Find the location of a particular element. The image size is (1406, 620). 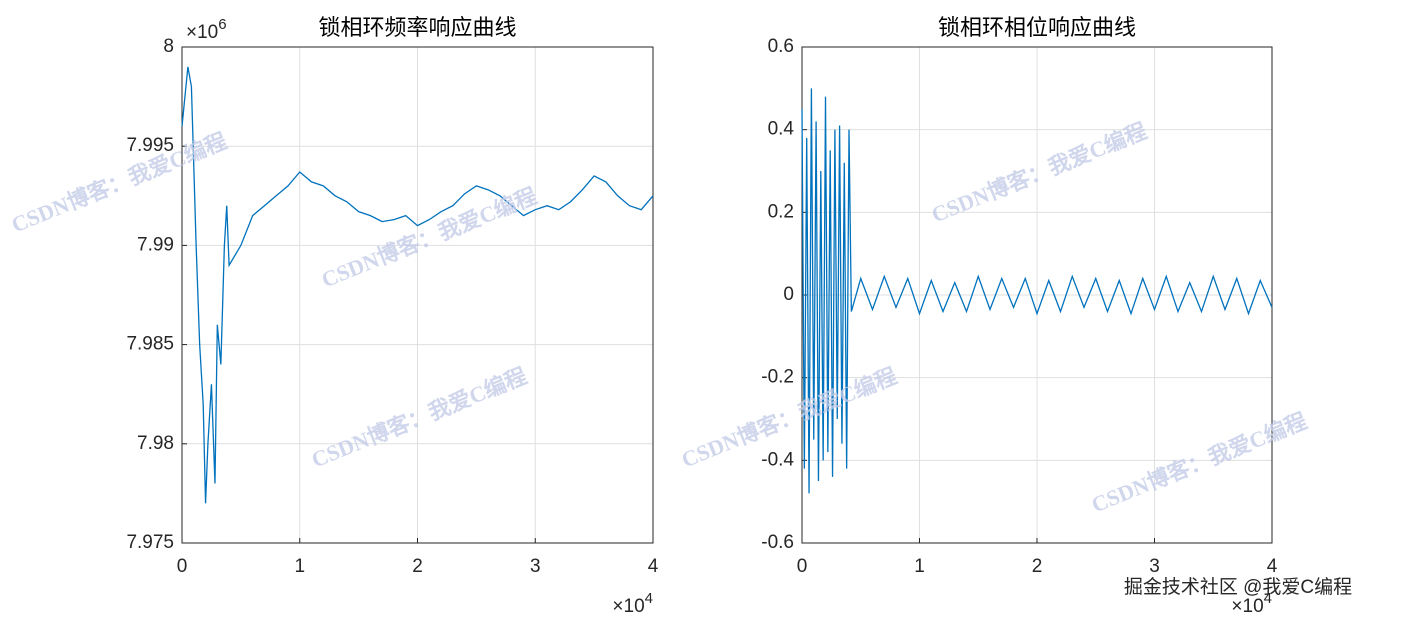

y-tick-label: 7.98 is located at coordinates (155, 443).